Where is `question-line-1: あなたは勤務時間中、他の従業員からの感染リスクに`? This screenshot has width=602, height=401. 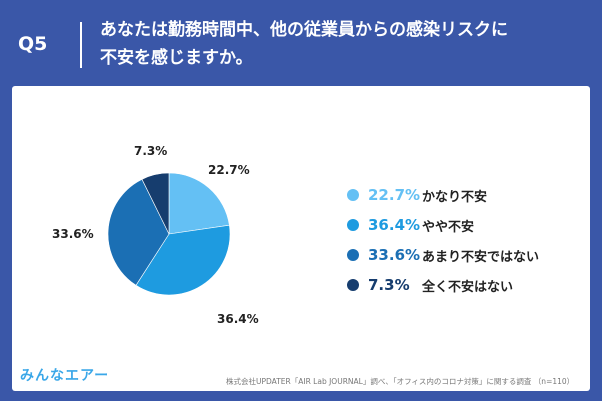
question-line-1: あなたは勤務時間中、他の従業員からの感染リスクに is located at coordinates (304, 30).